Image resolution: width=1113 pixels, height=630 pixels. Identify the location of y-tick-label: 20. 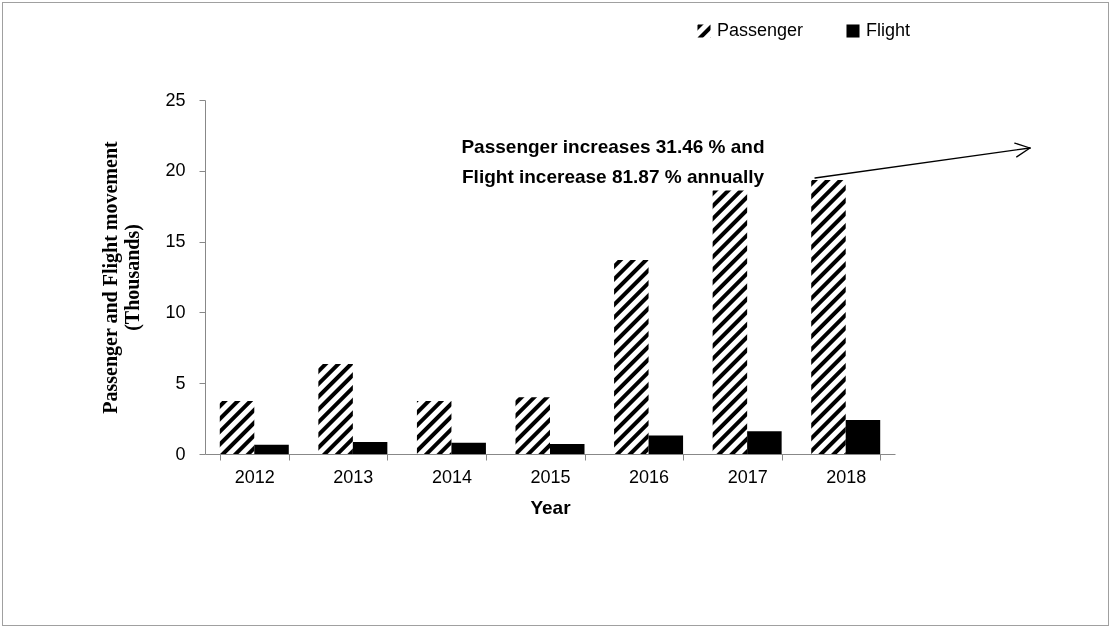
(175, 170).